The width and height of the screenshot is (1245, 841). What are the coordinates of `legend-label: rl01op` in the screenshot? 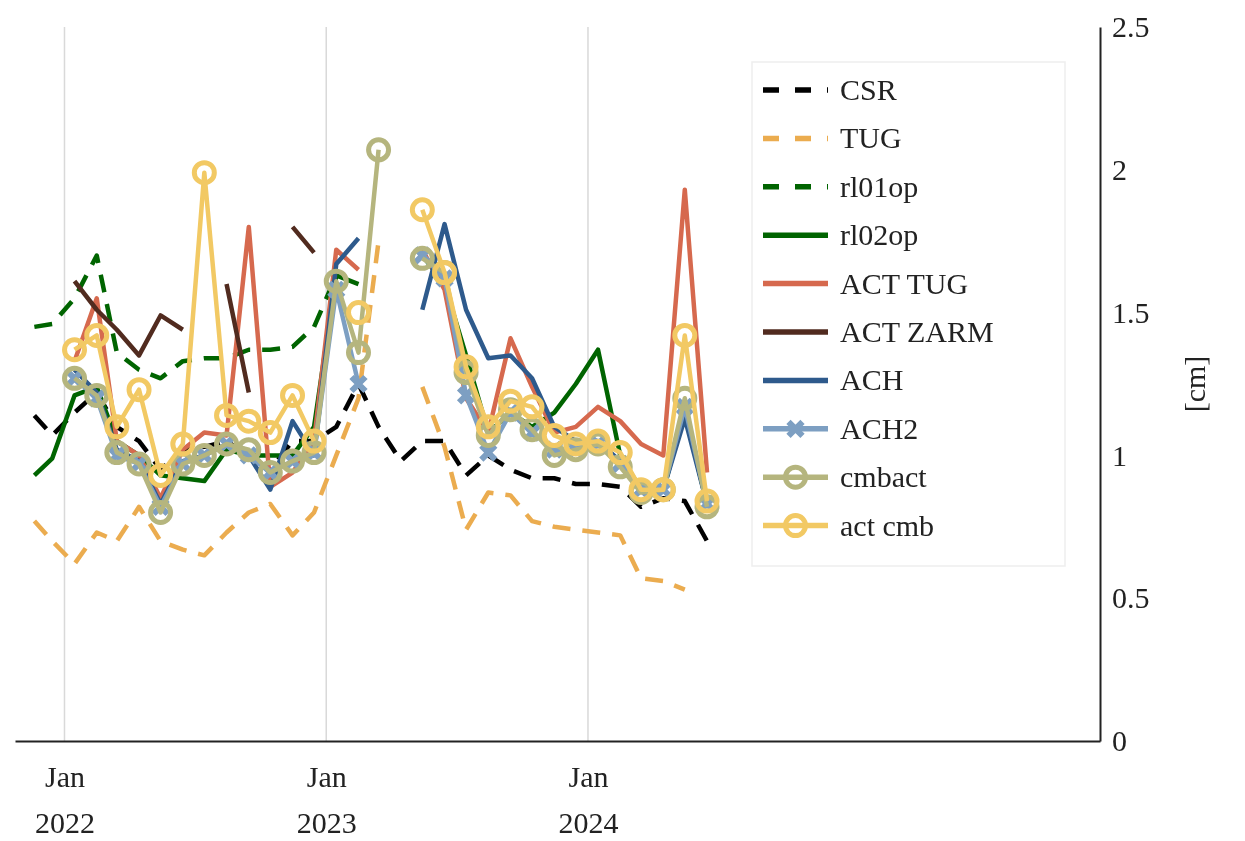 It's located at (879, 186).